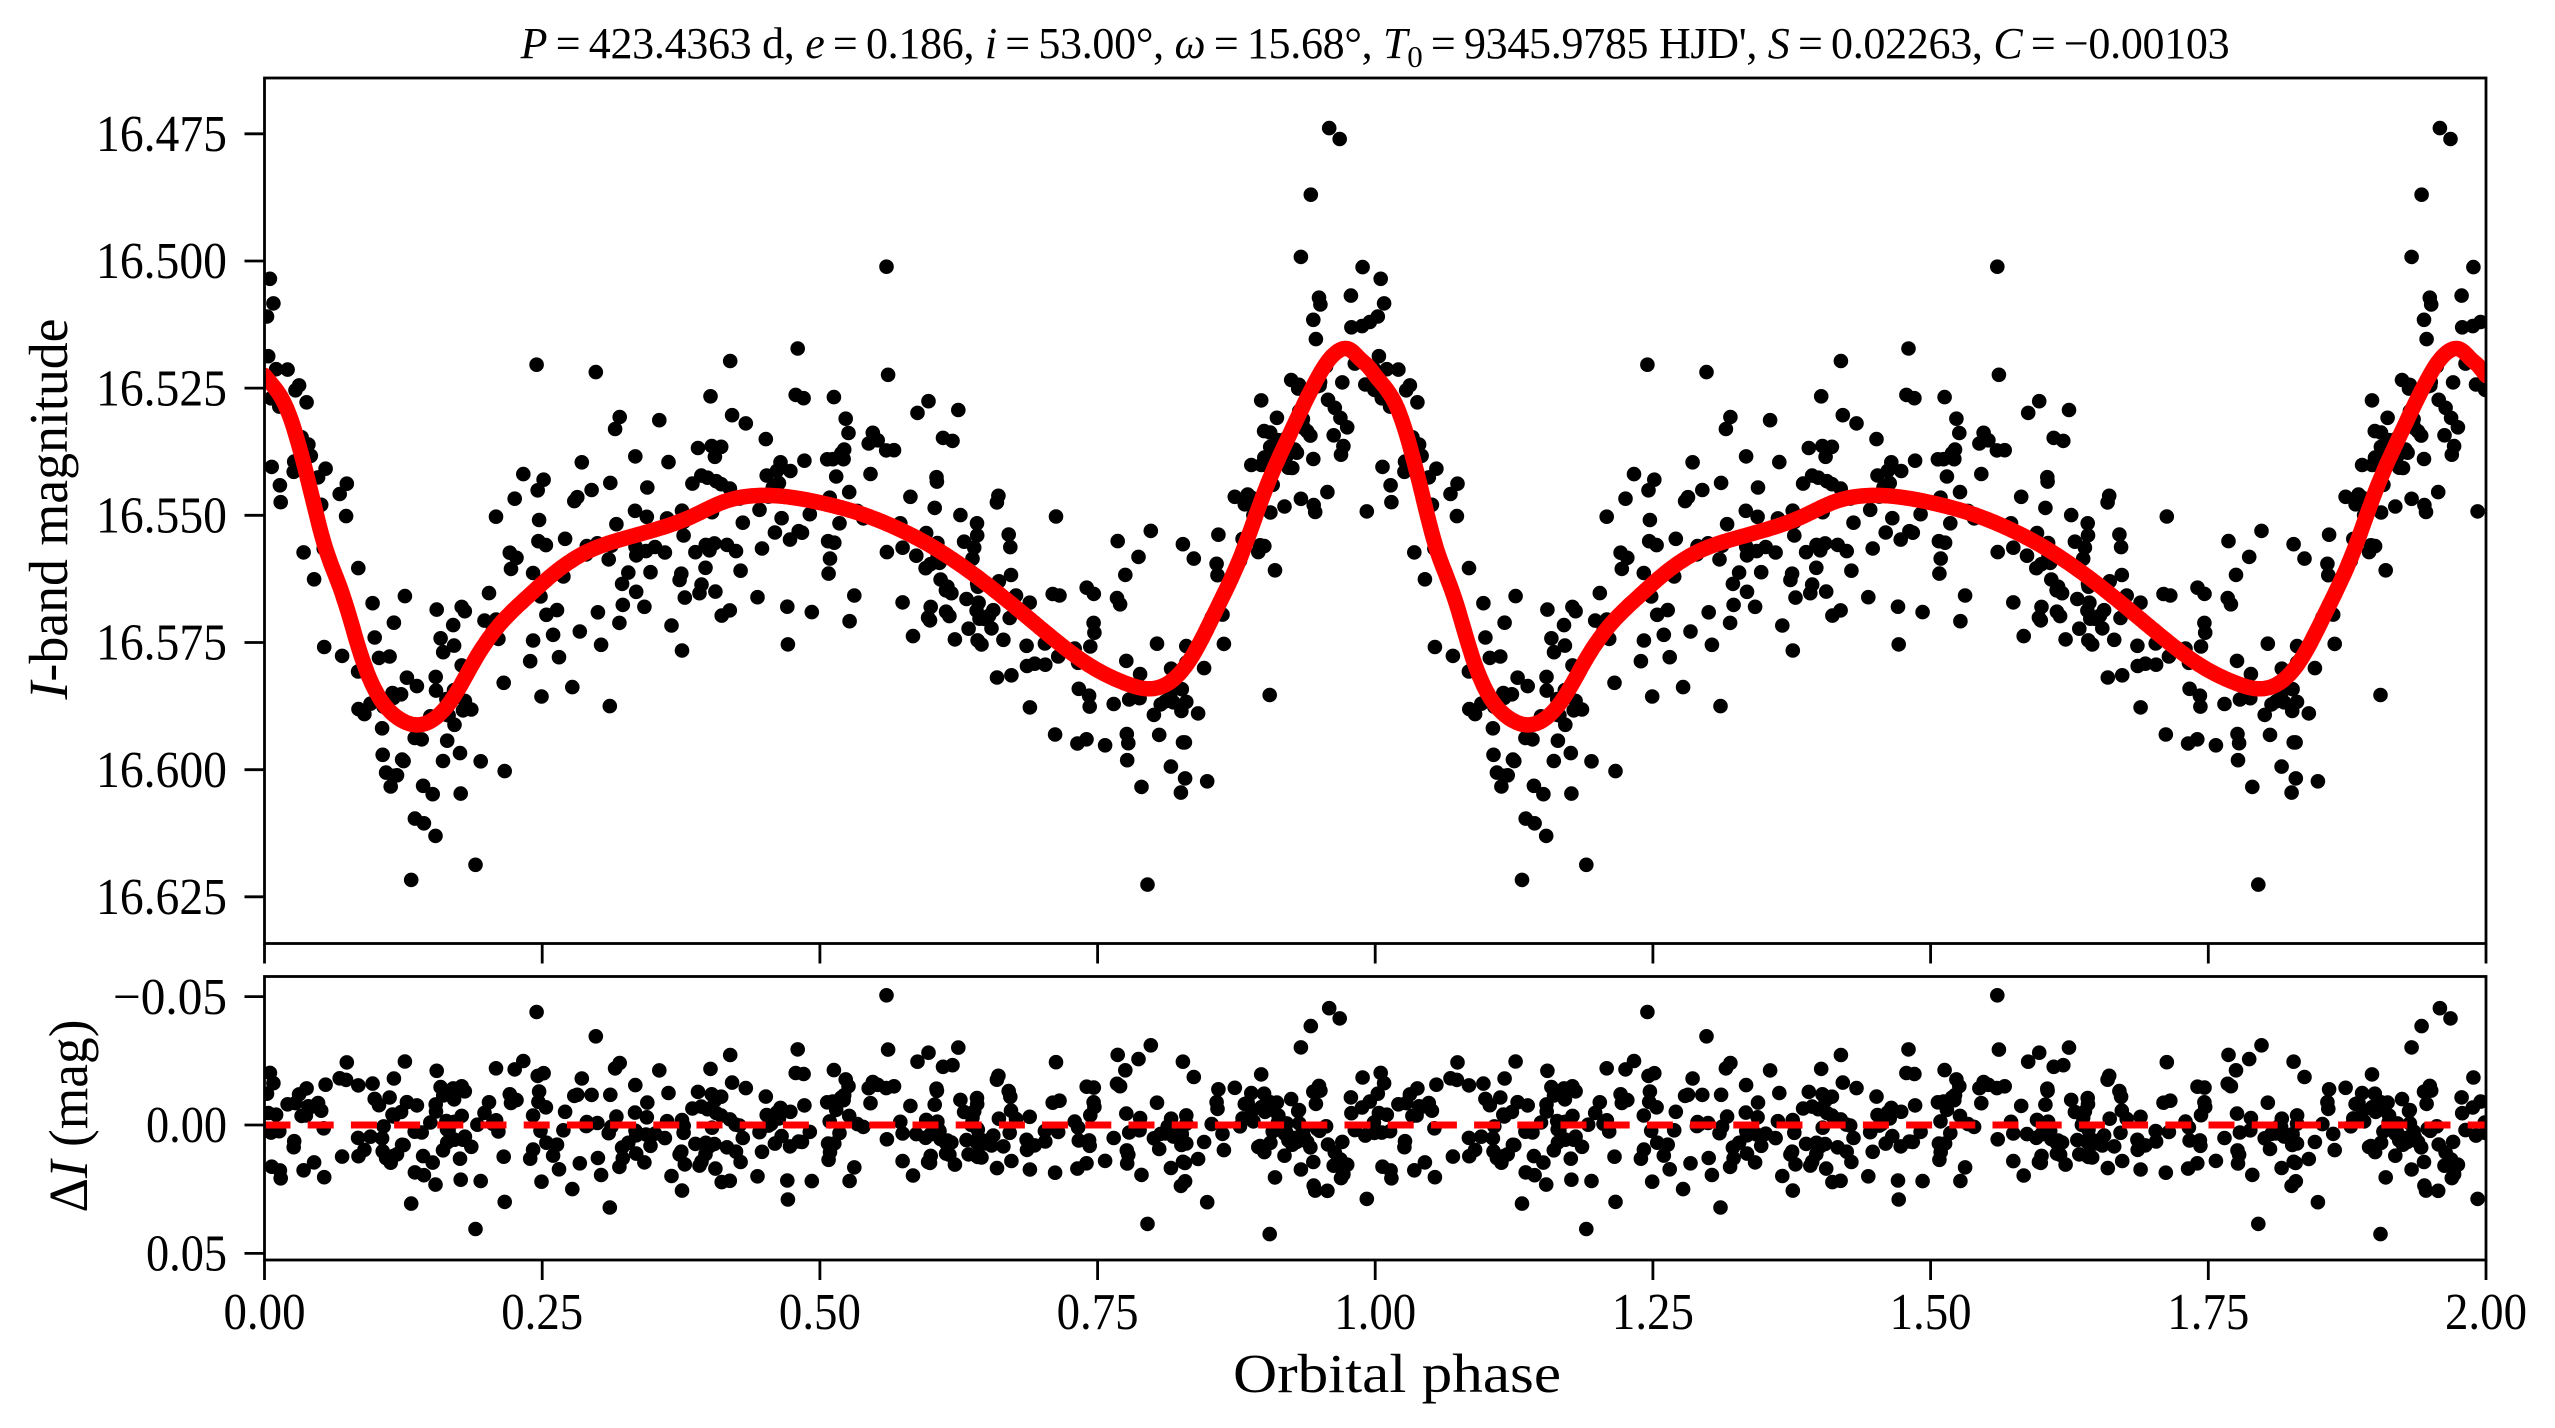 The height and width of the screenshot is (1428, 2555). What do you see at coordinates (161, 388) in the screenshot?
I see `svg-text: 16.525` at bounding box center [161, 388].